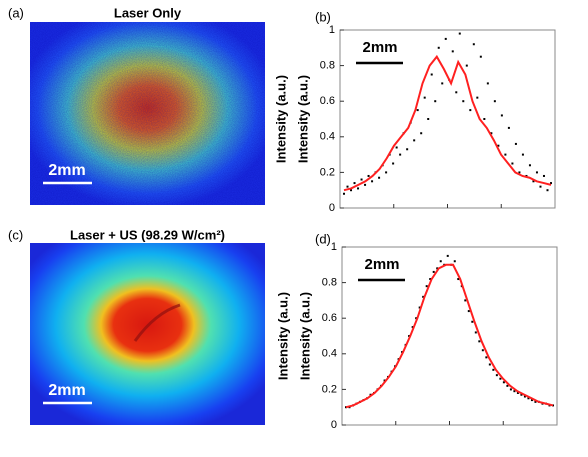 Image resolution: width=588 pixels, height=457 pixels. I want to click on plot-frame, so click(449, 336).